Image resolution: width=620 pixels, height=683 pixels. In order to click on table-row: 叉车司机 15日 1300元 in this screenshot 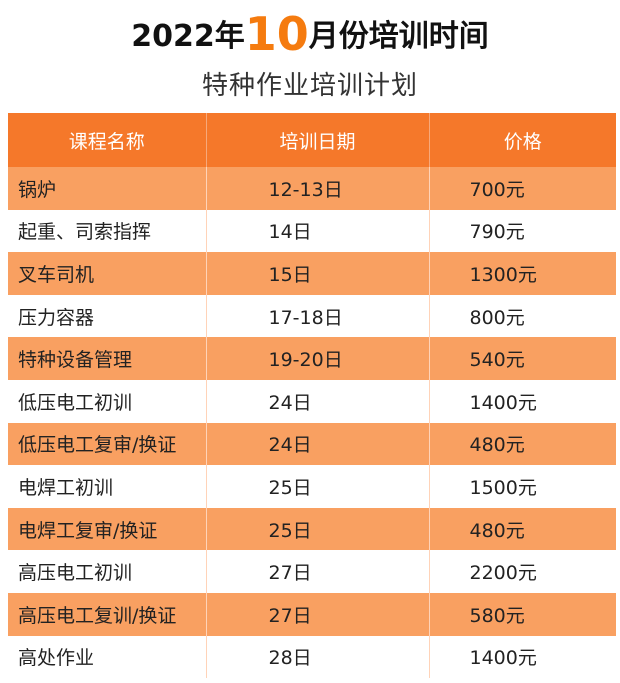, I will do `click(312, 273)`.